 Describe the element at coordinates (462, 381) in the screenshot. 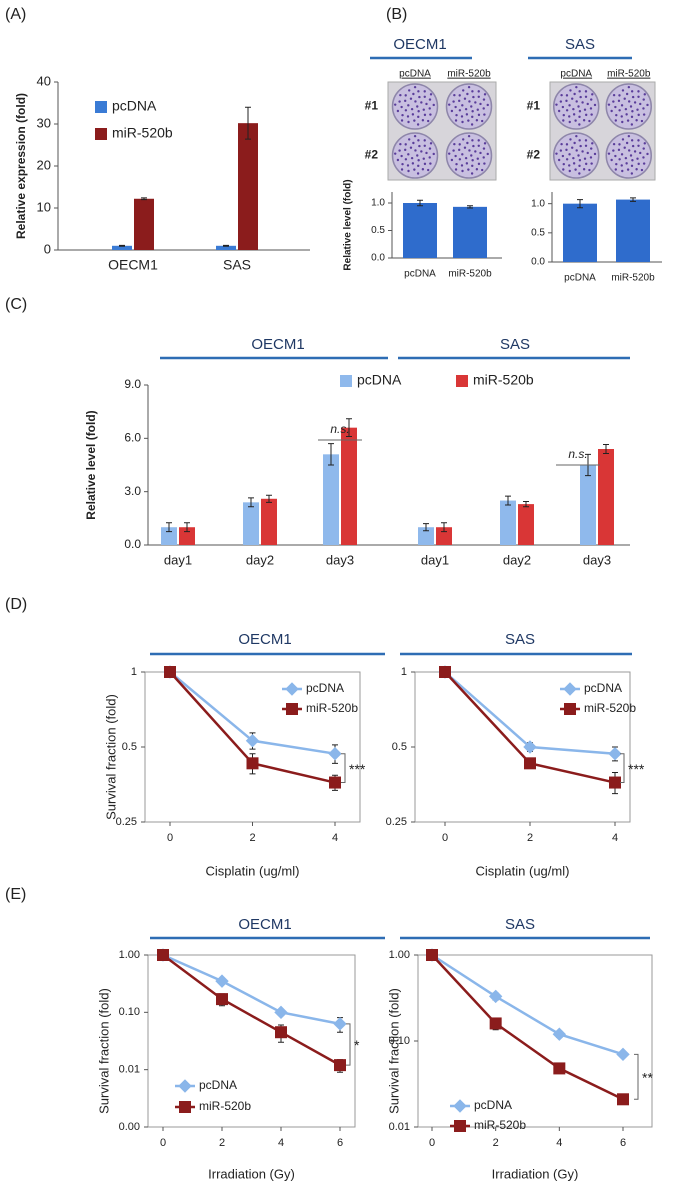

I see `legend-swatch` at that location.